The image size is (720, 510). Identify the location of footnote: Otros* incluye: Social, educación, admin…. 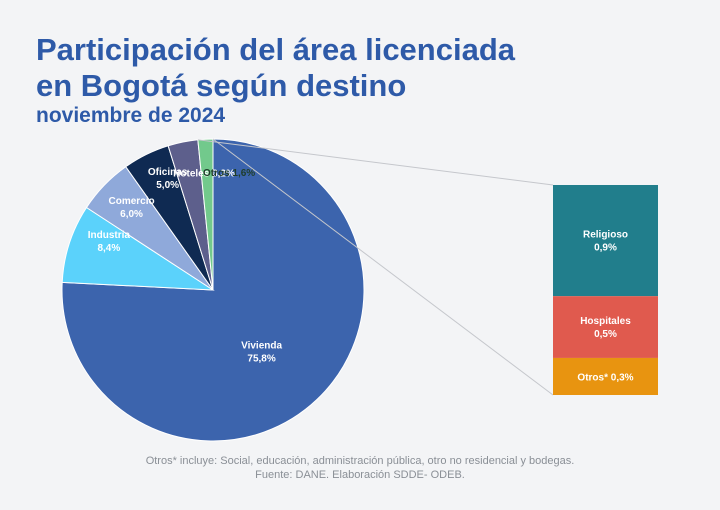
(360, 461).